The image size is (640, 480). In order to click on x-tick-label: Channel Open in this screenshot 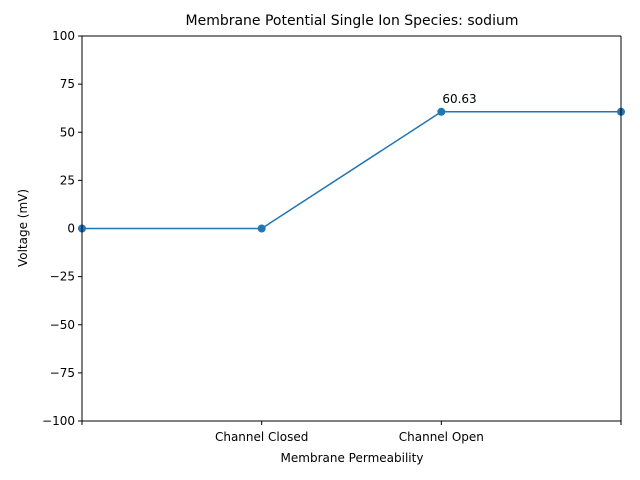, I will do `click(441, 437)`.